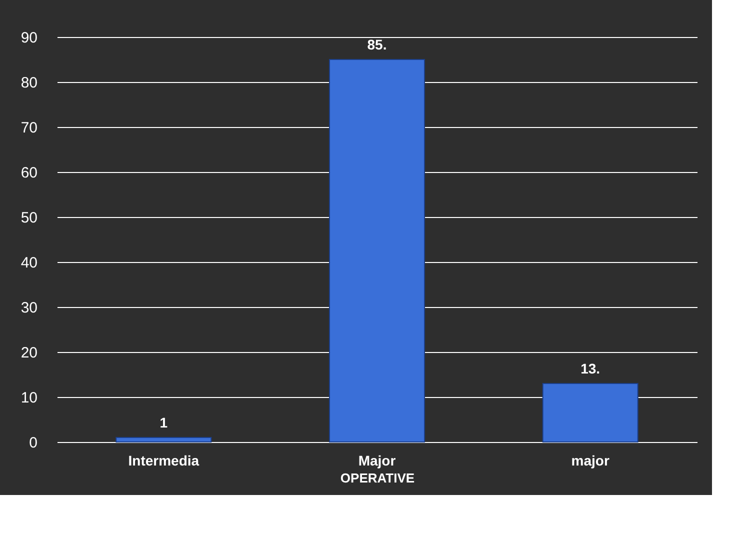 Image resolution: width=756 pixels, height=552 pixels. What do you see at coordinates (29, 218) in the screenshot?
I see `y-tick-label: 50` at bounding box center [29, 218].